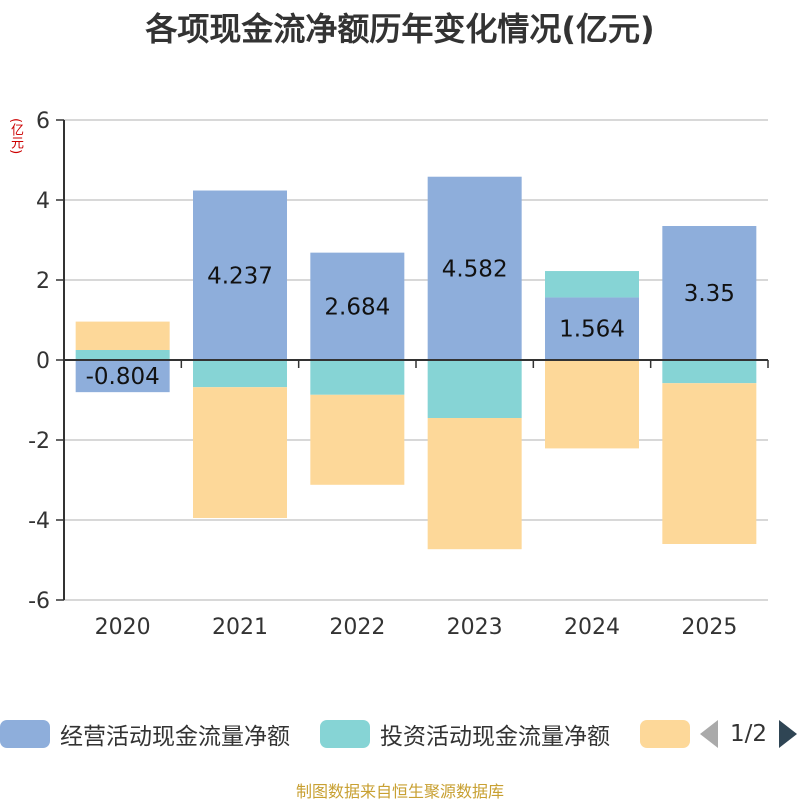  What do you see at coordinates (43, 281) in the screenshot?
I see `y-tick-label: 2` at bounding box center [43, 281].